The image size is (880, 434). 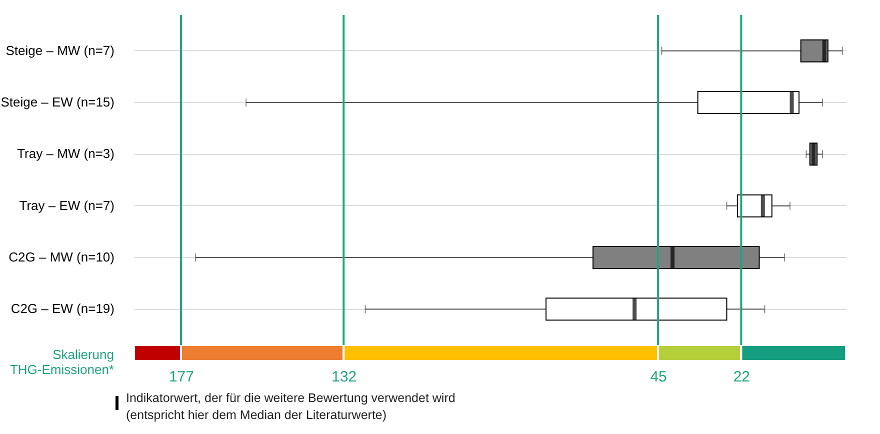 What do you see at coordinates (62, 362) in the screenshot?
I see `x-axis-title: Skalierung THG-Emissionen*` at bounding box center [62, 362].